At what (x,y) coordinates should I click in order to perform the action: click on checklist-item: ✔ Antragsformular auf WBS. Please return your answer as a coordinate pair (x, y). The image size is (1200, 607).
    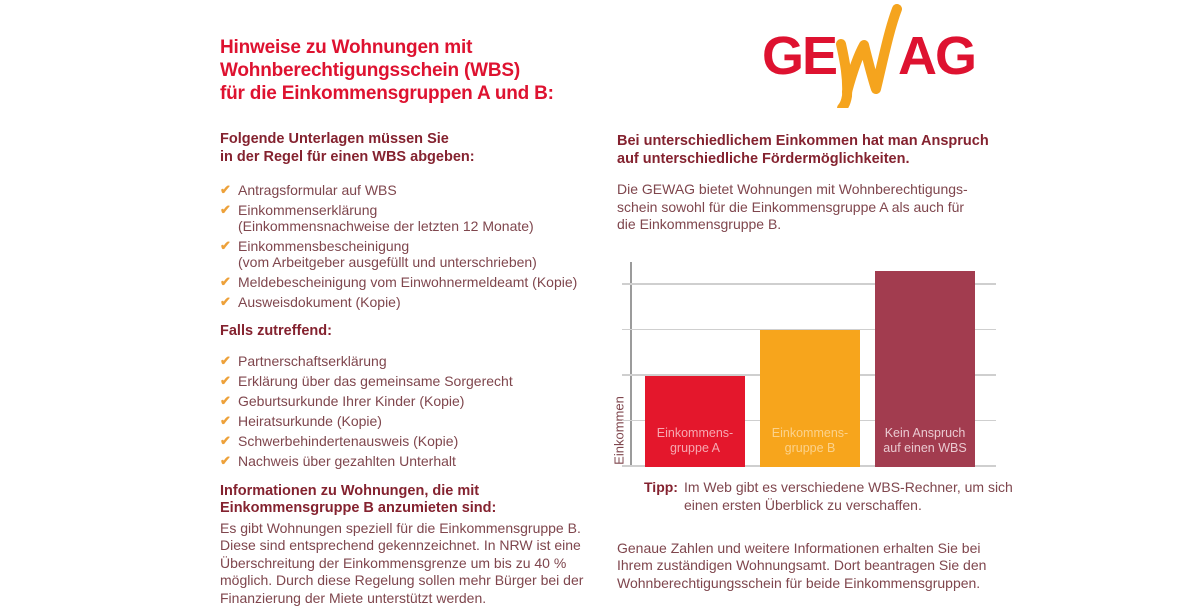
    Looking at the image, I should click on (416, 190).